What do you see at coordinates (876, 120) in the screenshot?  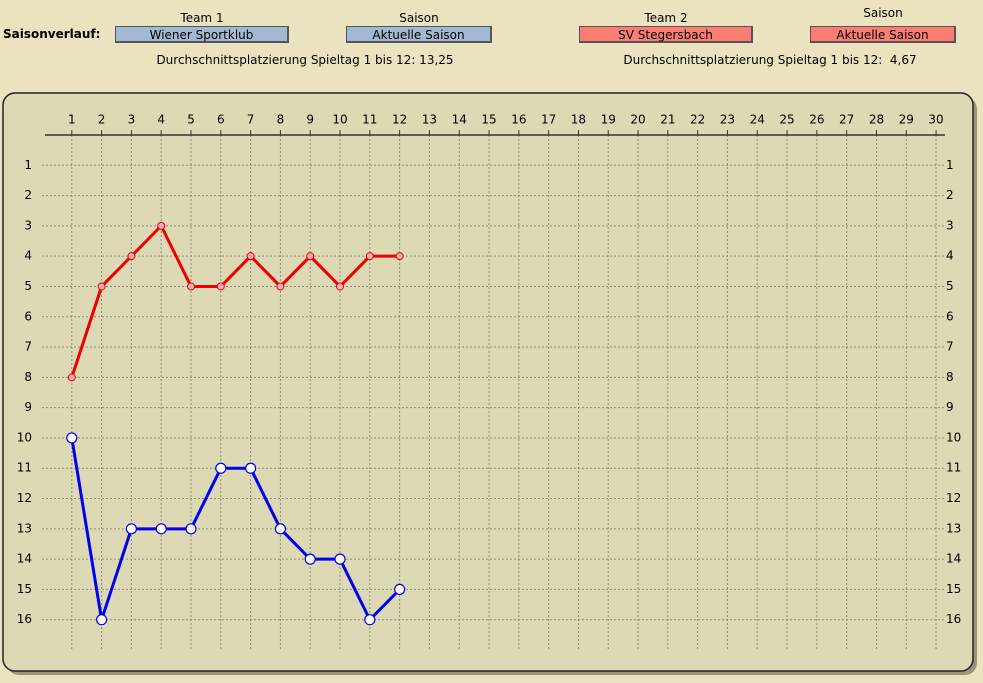 I see `x-tick-label: 28` at bounding box center [876, 120].